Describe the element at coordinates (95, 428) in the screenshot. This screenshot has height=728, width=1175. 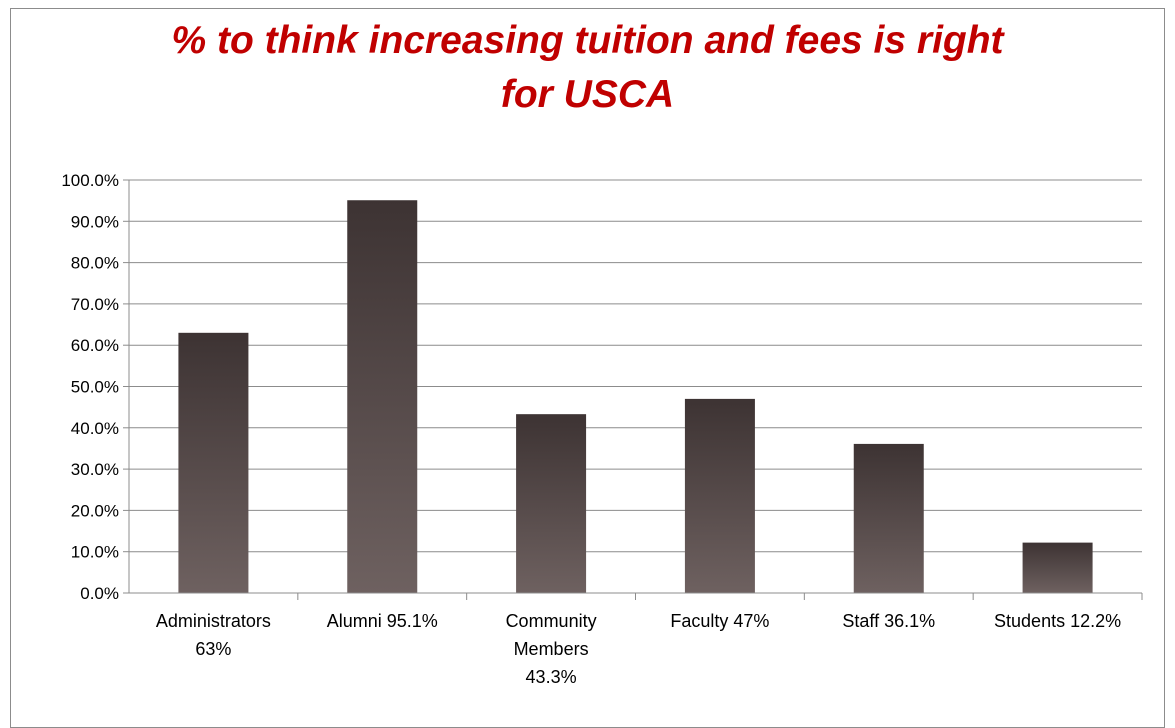
I see `y-tick-label: 40.0%` at that location.